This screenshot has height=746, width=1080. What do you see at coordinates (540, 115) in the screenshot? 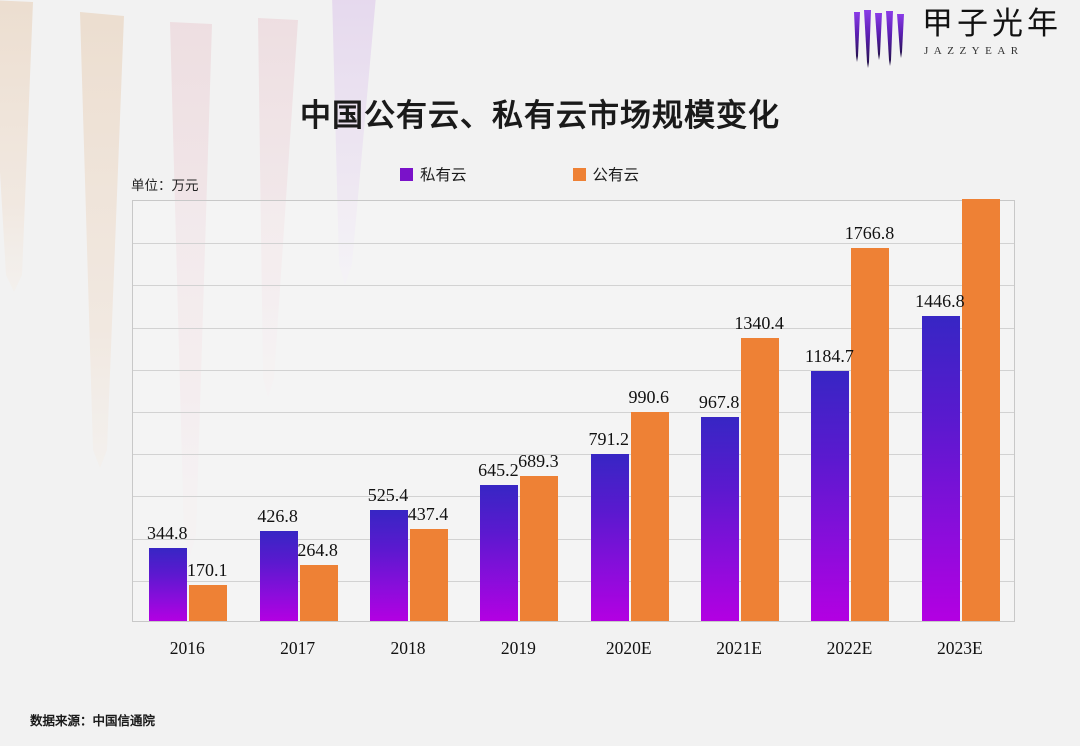
I see `chart-title: 中国公有云、私有云市场规模变化` at bounding box center [540, 115].